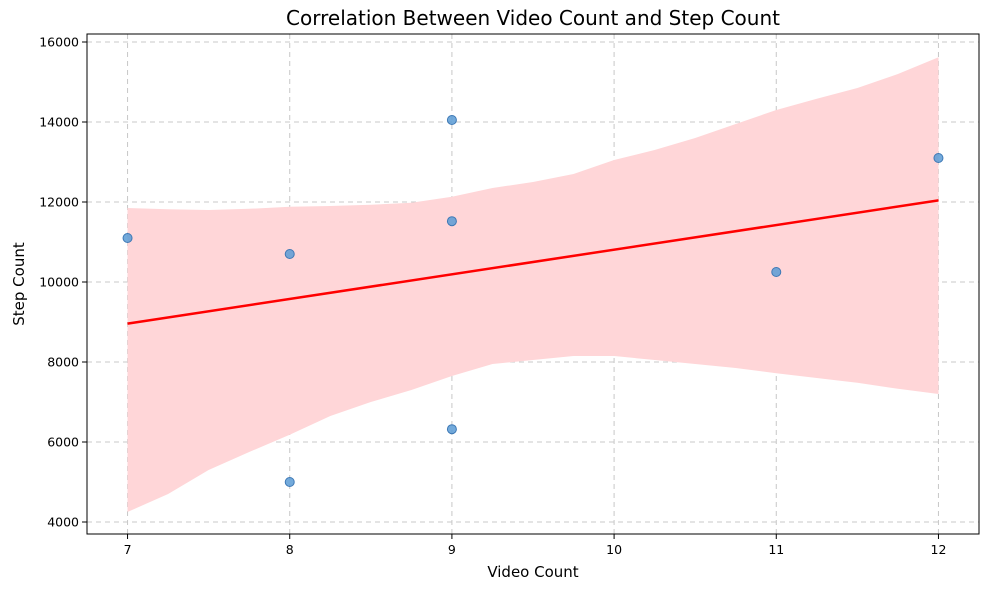  Describe the element at coordinates (63, 362) in the screenshot. I see `y-tick-label: 8000` at that location.